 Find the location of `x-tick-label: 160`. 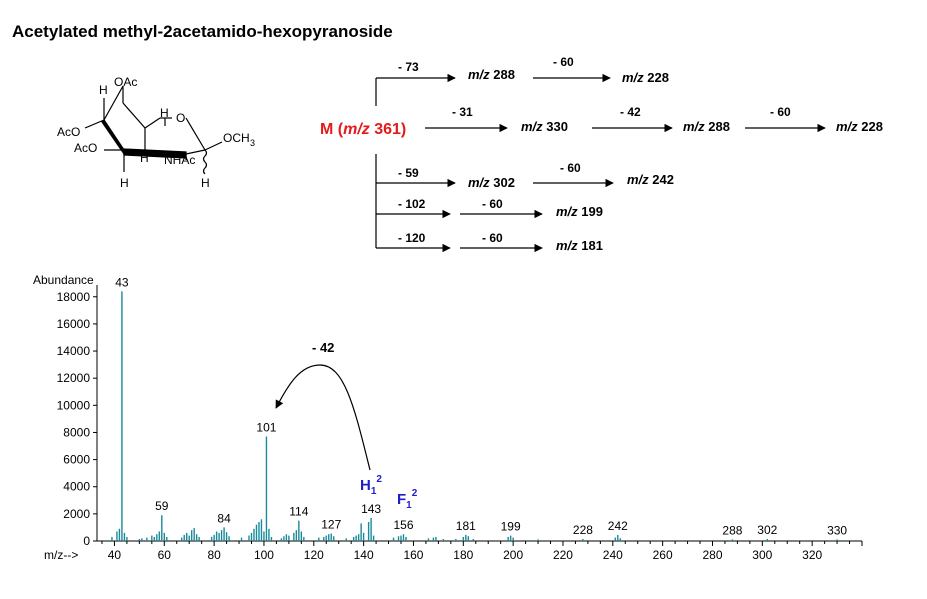

x-tick-label: 160 is located at coordinates (413, 555).